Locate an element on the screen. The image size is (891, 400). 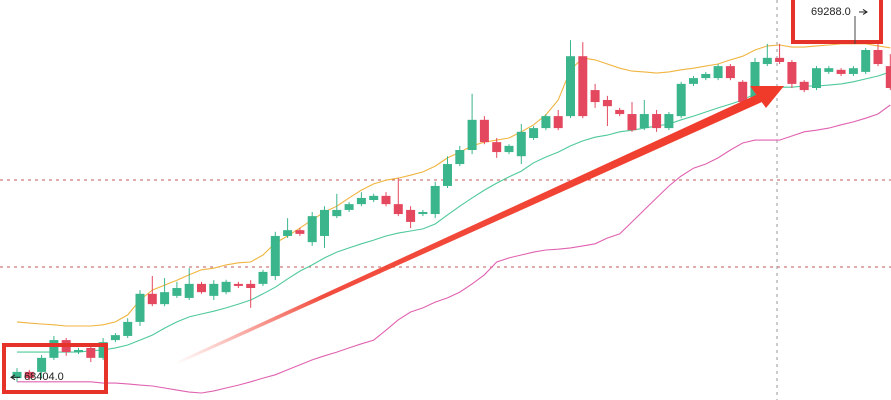
price-label: 68404.0 is located at coordinates (44, 377).